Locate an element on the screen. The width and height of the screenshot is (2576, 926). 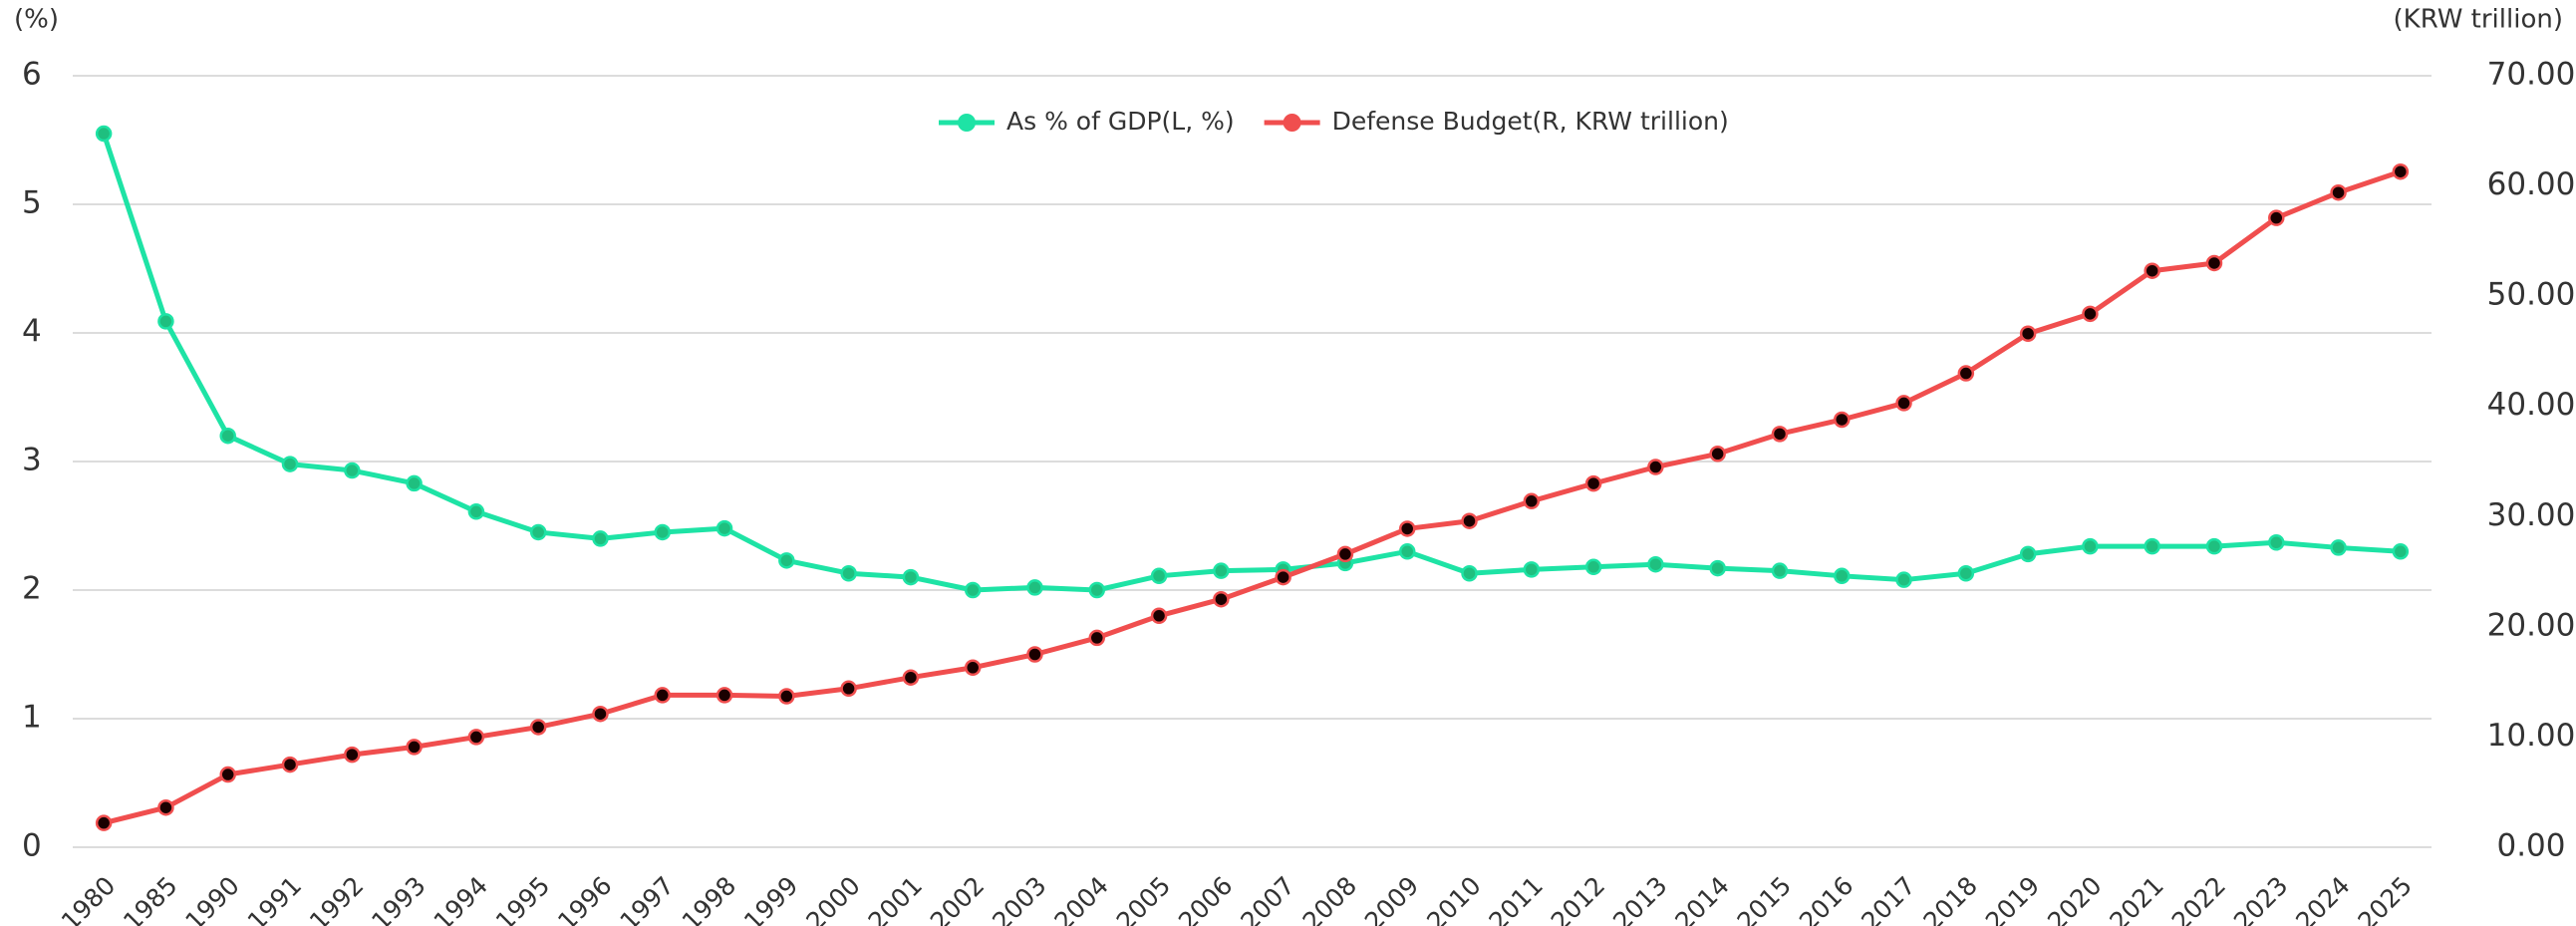
x-tick-label: 2015 is located at coordinates (1764, 898).